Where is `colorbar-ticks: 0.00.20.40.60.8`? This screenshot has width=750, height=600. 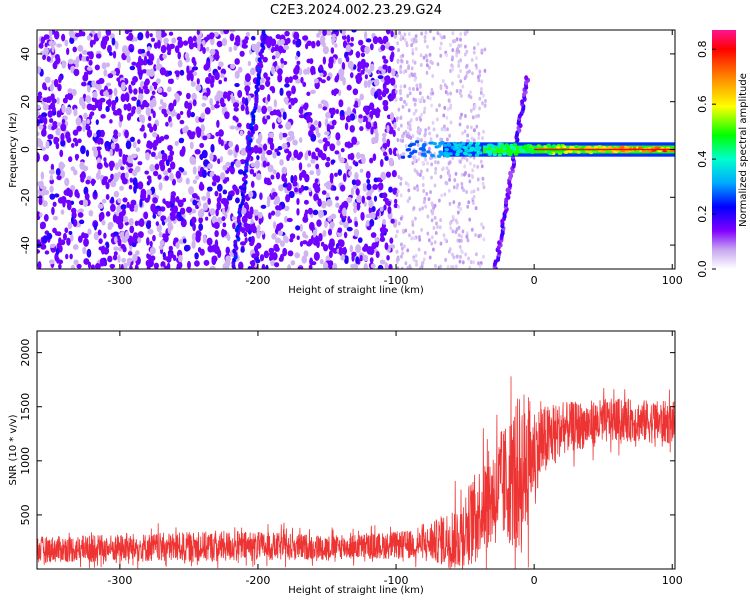
colorbar-ticks: 0.00.20.40.60.8 is located at coordinates (706, 159).